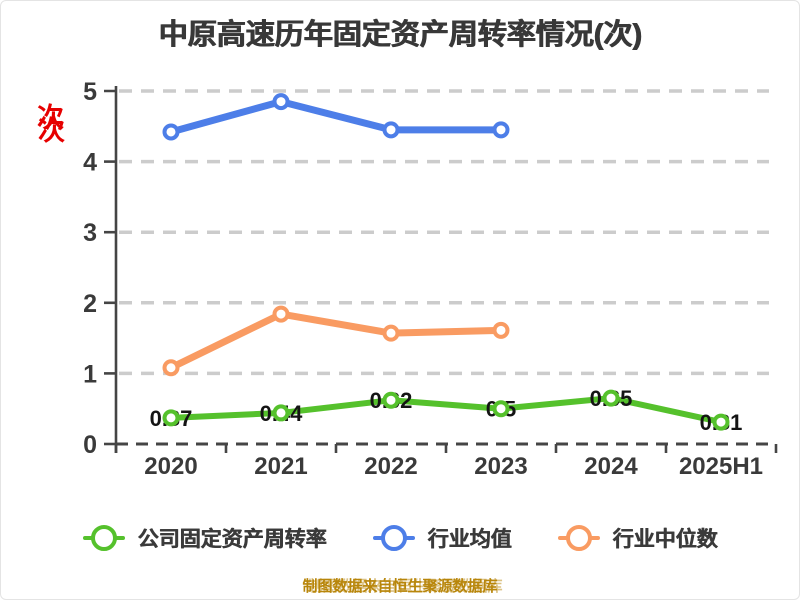 The width and height of the screenshot is (800, 600). Describe the element at coordinates (469, 539) in the screenshot. I see `legend-label: 行业均值` at that location.